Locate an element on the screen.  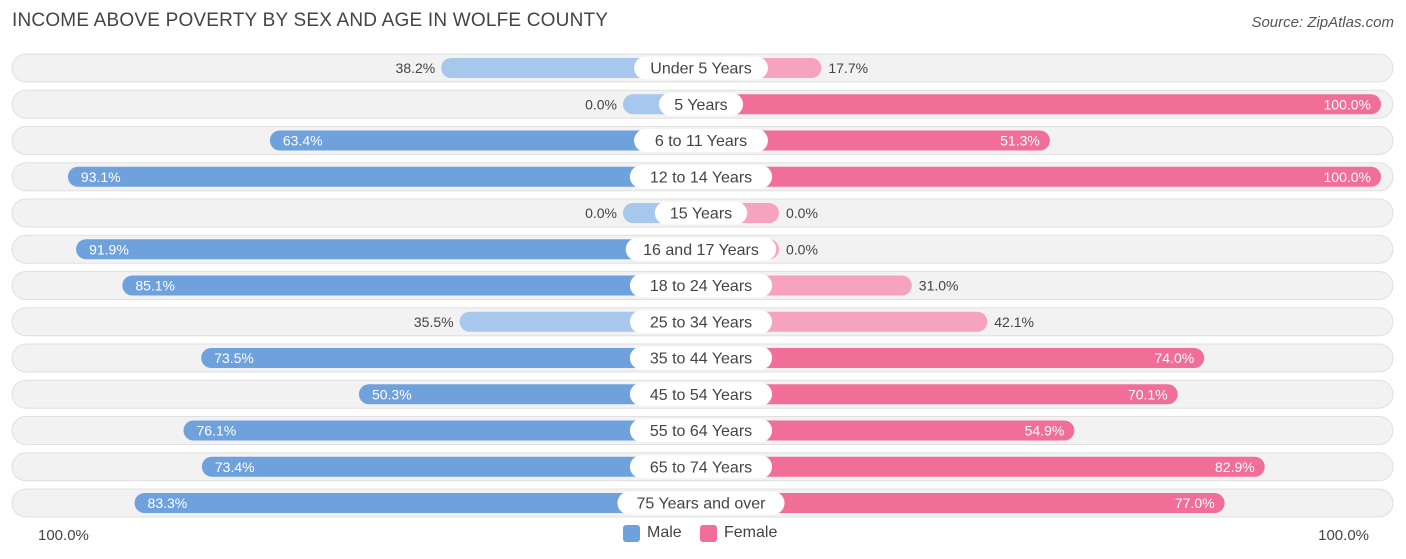
female-value-label: 31.0% is located at coordinates (939, 286).